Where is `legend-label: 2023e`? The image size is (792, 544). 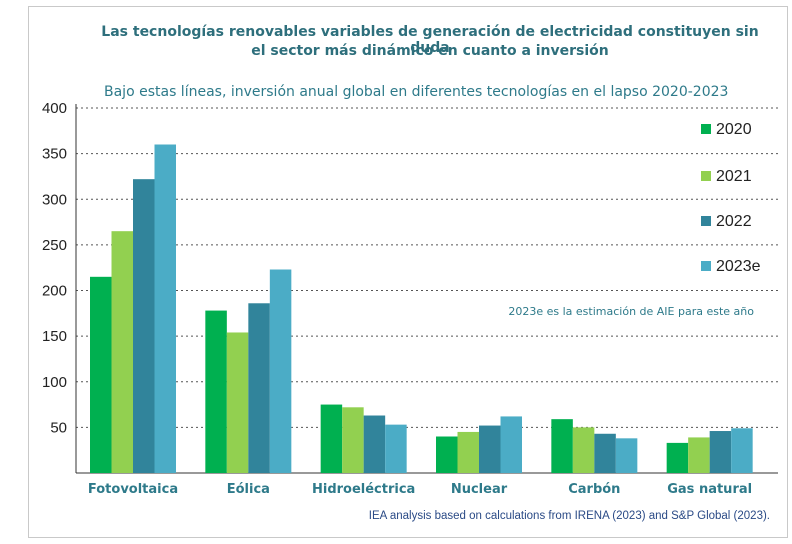
legend-label: 2023e is located at coordinates (738, 266).